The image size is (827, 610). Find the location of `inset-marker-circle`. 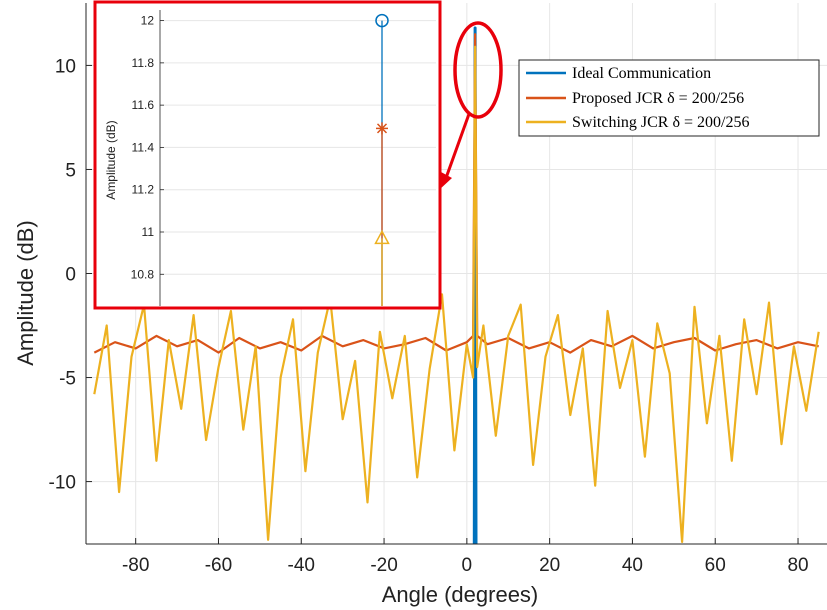

inset-marker-circle is located at coordinates (382, 20).